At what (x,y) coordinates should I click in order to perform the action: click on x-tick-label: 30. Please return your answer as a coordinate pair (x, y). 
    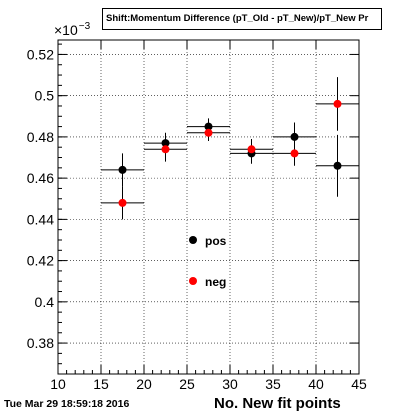
    Looking at the image, I should click on (230, 384).